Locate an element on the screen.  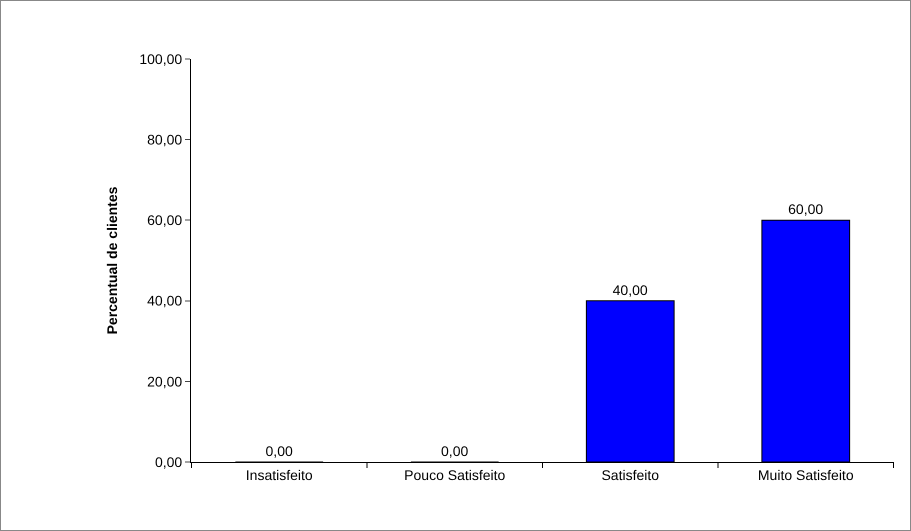
y-tick-label: 20,00 is located at coordinates (164, 381).